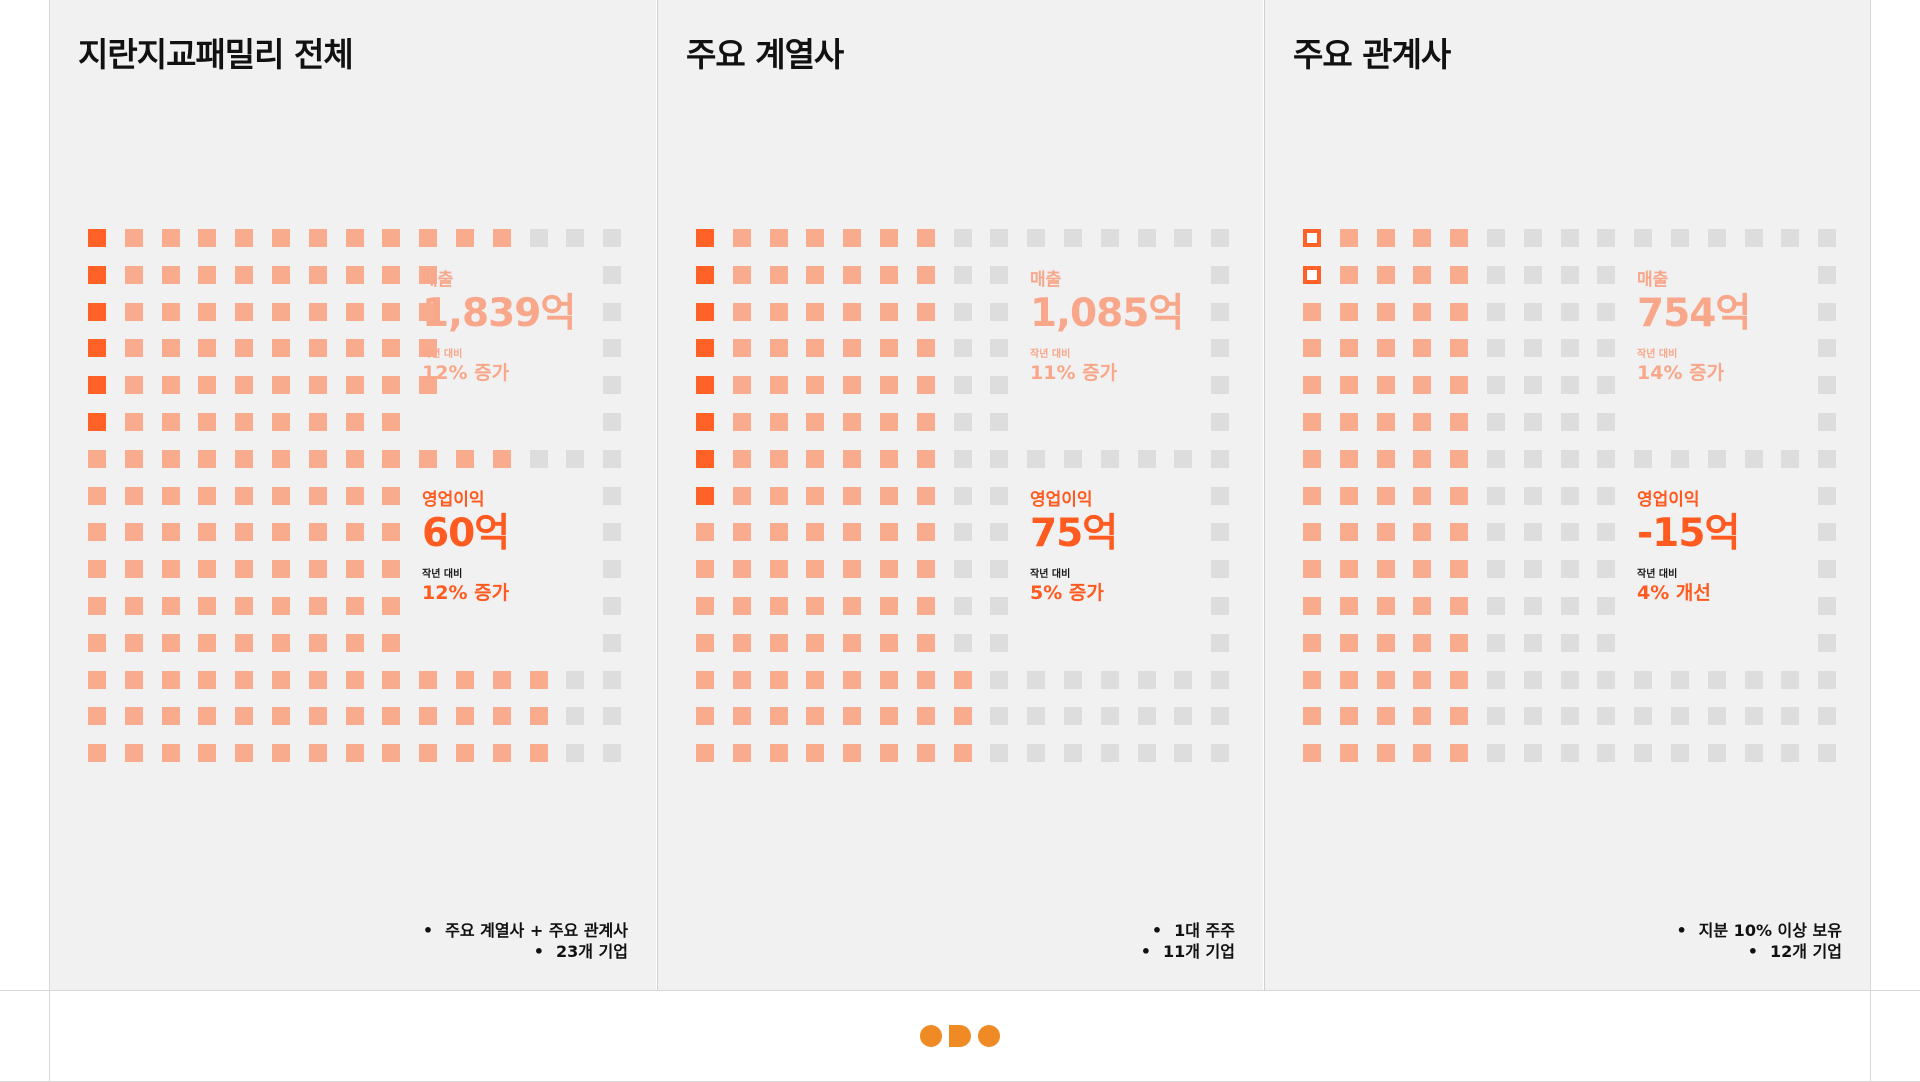 Image resolution: width=1920 pixels, height=1082 pixels. Describe the element at coordinates (960, 1036) in the screenshot. I see `brand-logo` at that location.